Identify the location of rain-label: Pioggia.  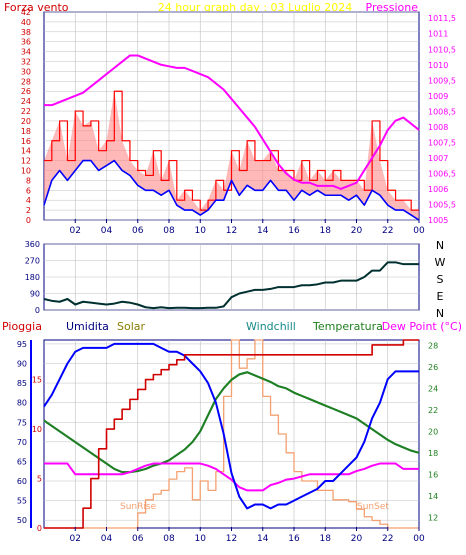
(22, 326).